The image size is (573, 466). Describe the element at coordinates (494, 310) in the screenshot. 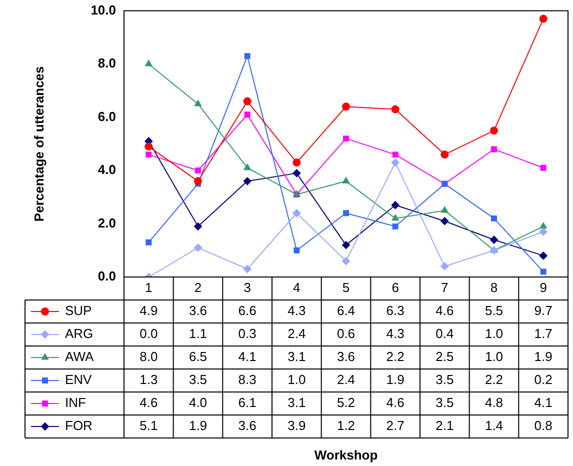

I see `data-label: 5.5` at that location.